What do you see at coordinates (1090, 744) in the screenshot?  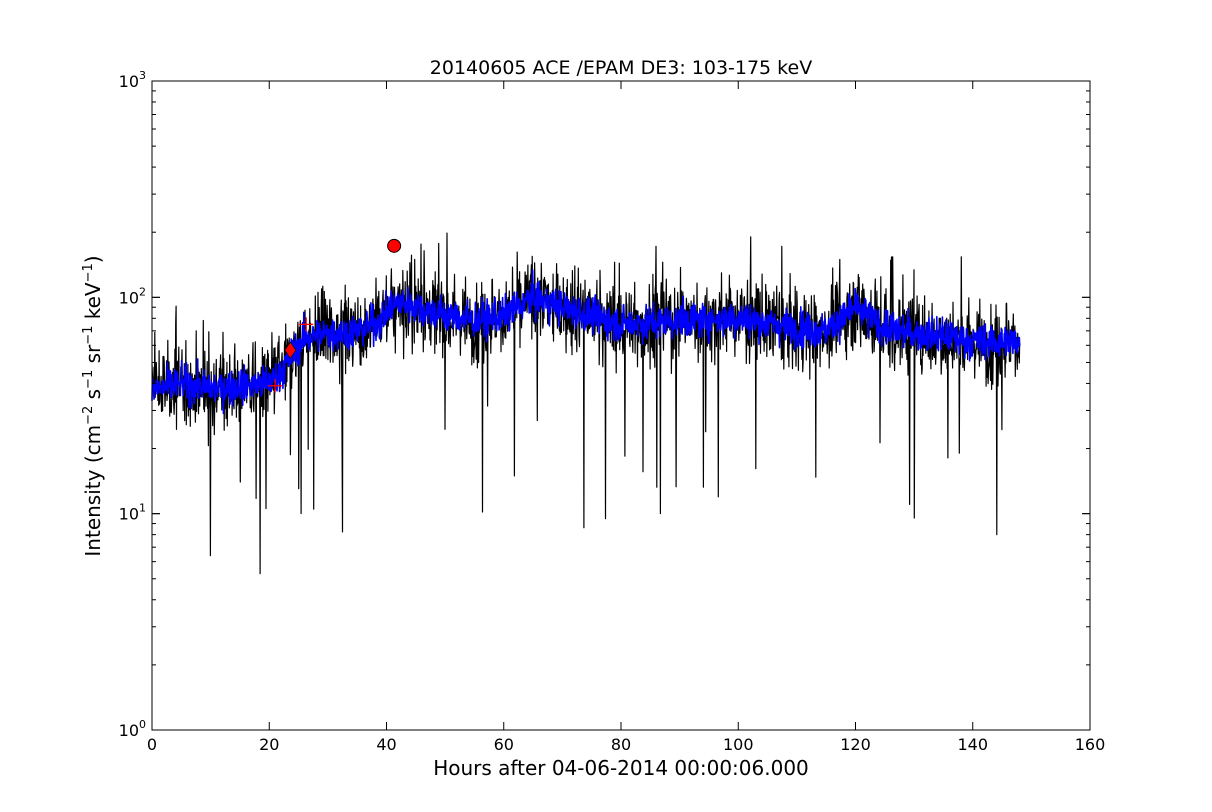 I see `x-tick-label: 160` at bounding box center [1090, 744].